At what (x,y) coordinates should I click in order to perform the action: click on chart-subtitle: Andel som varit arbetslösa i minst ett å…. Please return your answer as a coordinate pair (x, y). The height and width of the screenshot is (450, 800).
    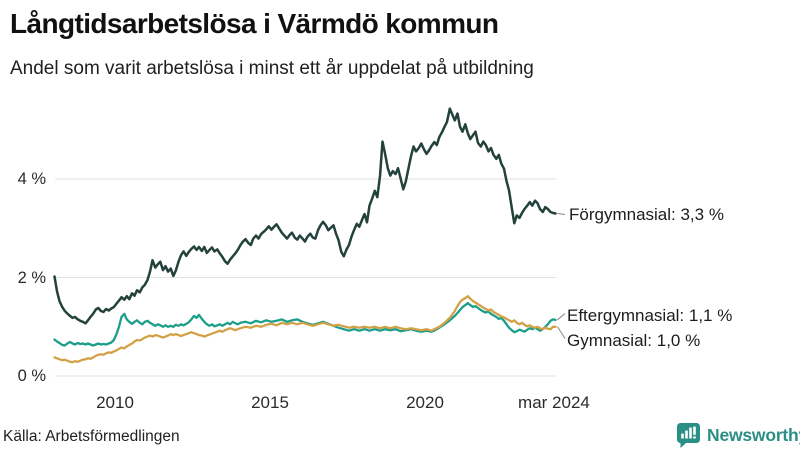
    Looking at the image, I should click on (272, 68).